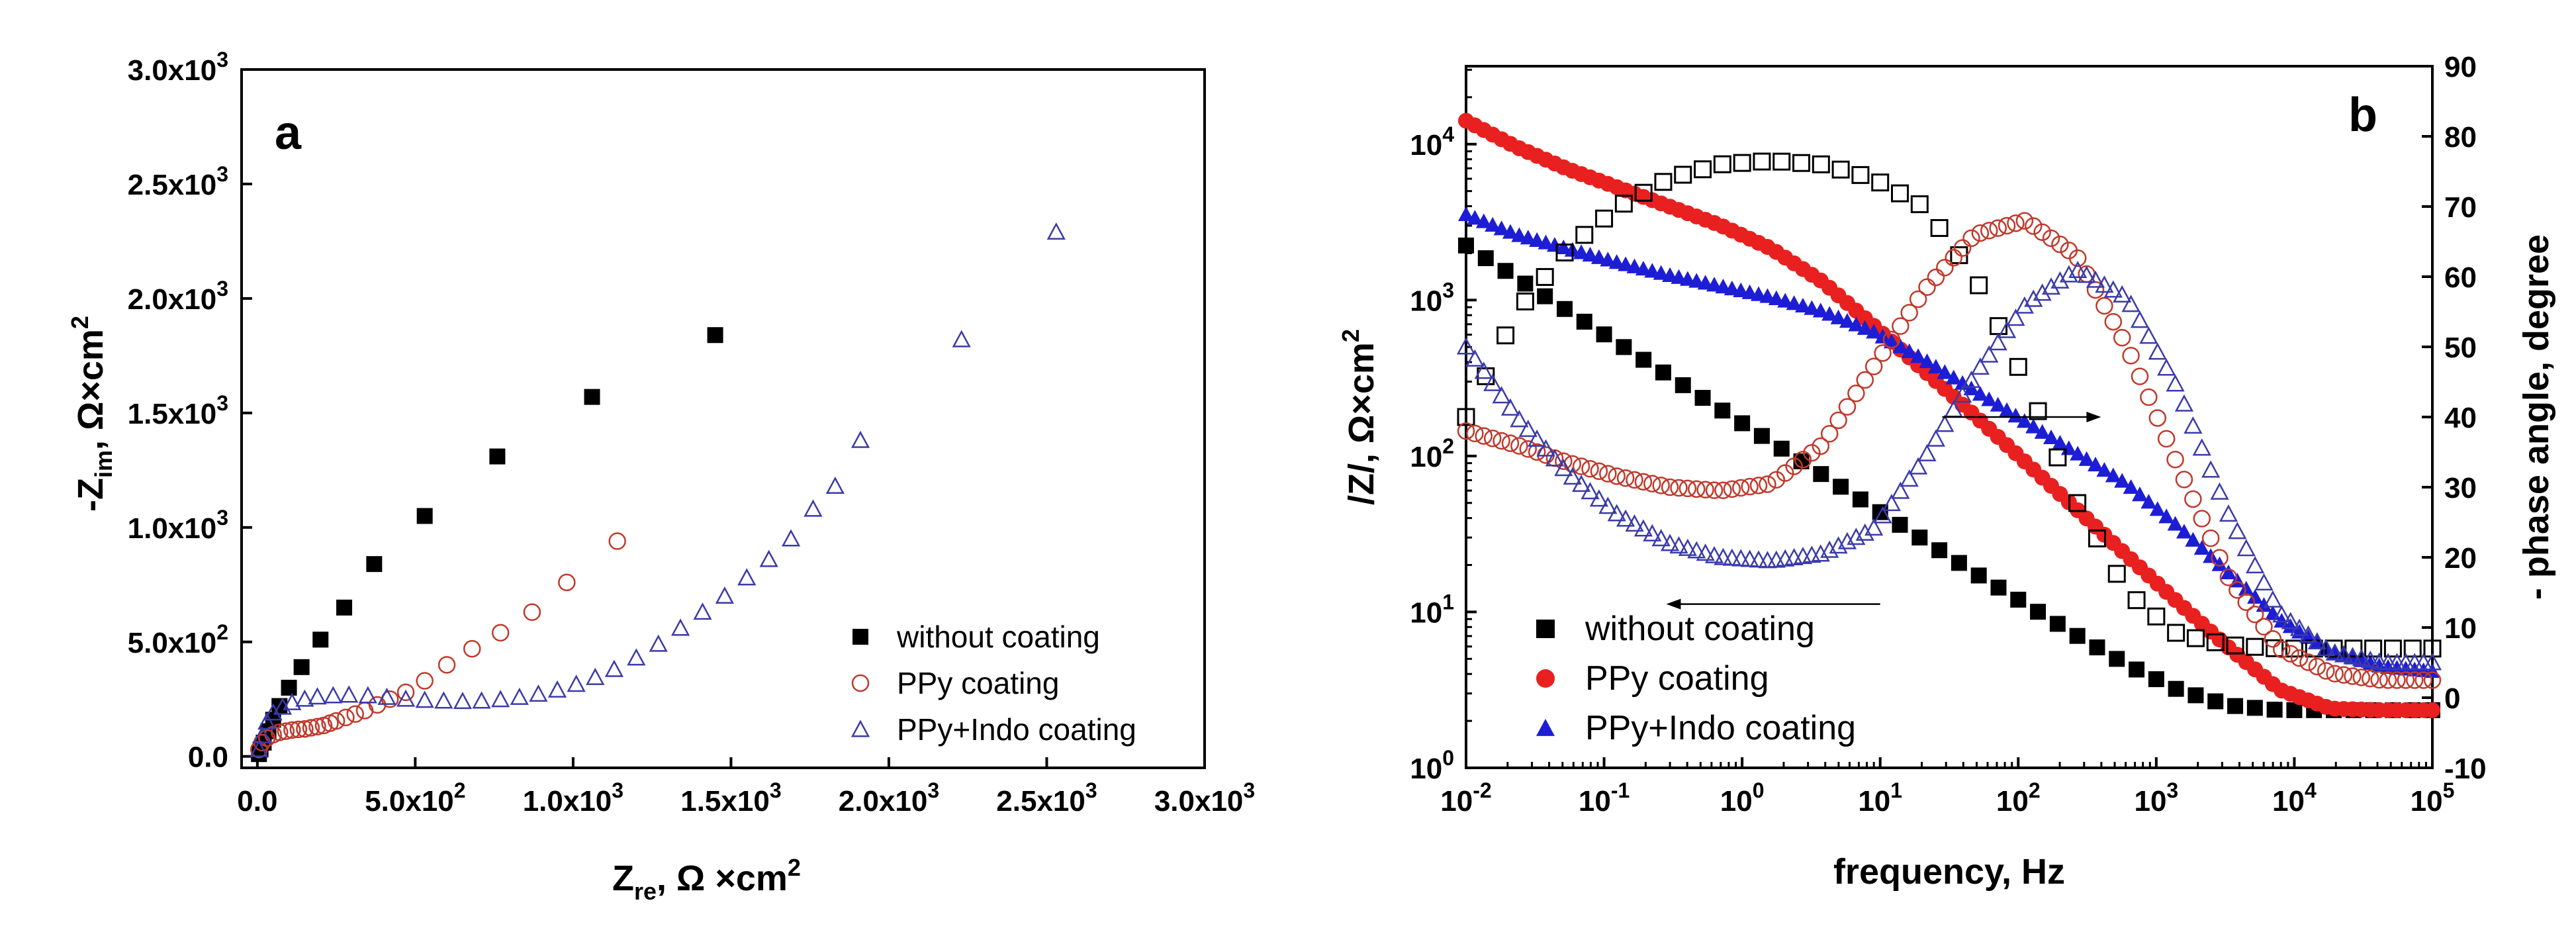 This screenshot has width=2576, height=932. I want to click on panel-b-right-tick-label: 50, so click(2460, 348).